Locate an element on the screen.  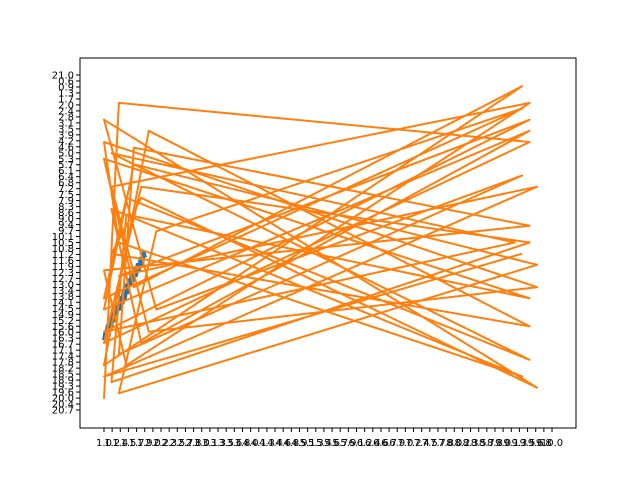
x-tick-label: 3.1 is located at coordinates (210, 443).